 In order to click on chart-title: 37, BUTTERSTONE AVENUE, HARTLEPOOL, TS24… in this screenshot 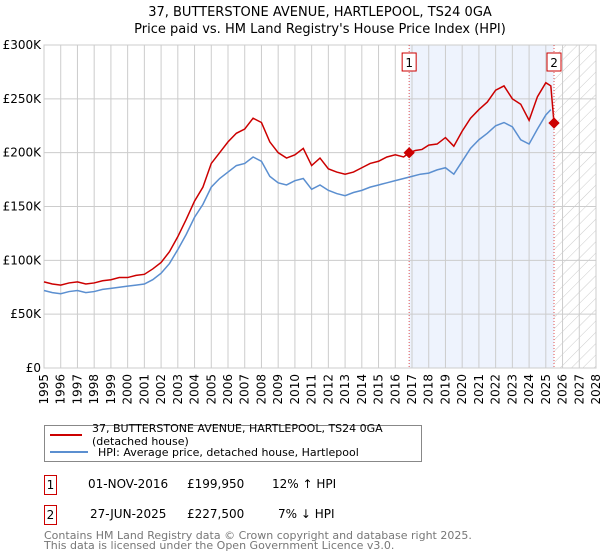, I will do `click(320, 12)`.